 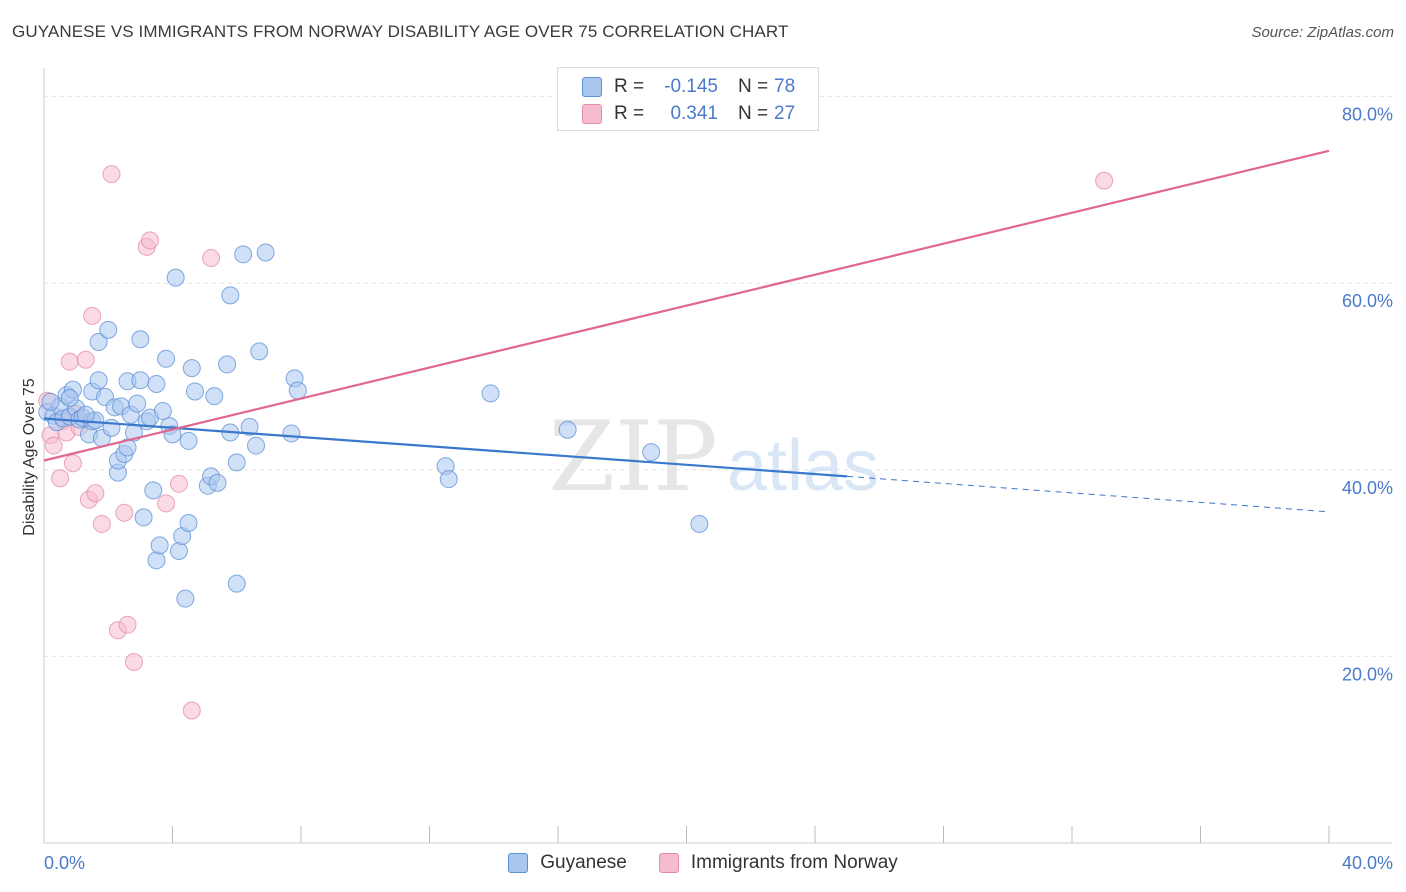 I want to click on series-legend-norway: Immigrants from Norway, so click(x=778, y=863).